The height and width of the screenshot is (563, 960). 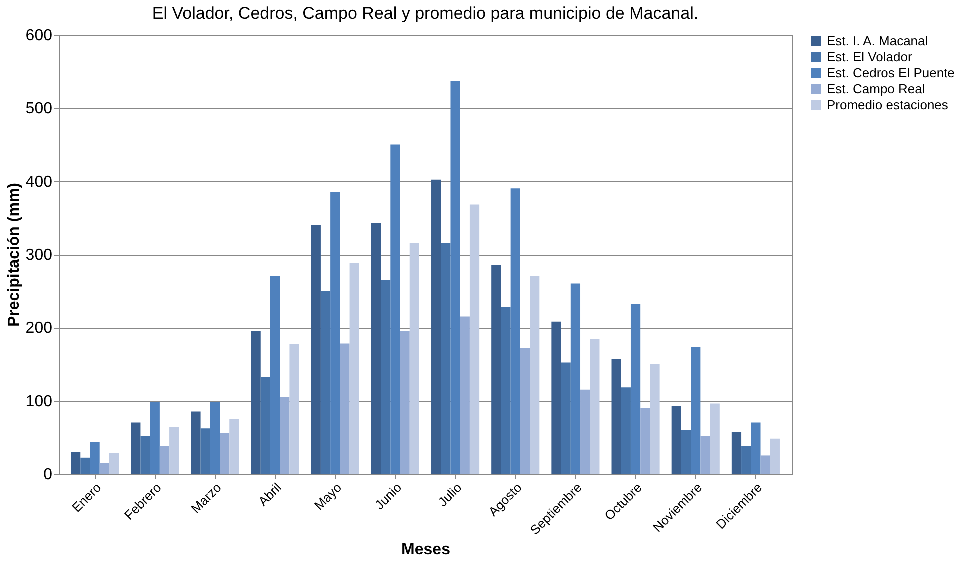 What do you see at coordinates (39, 182) in the screenshot?
I see `y-tick-label: 400` at bounding box center [39, 182].